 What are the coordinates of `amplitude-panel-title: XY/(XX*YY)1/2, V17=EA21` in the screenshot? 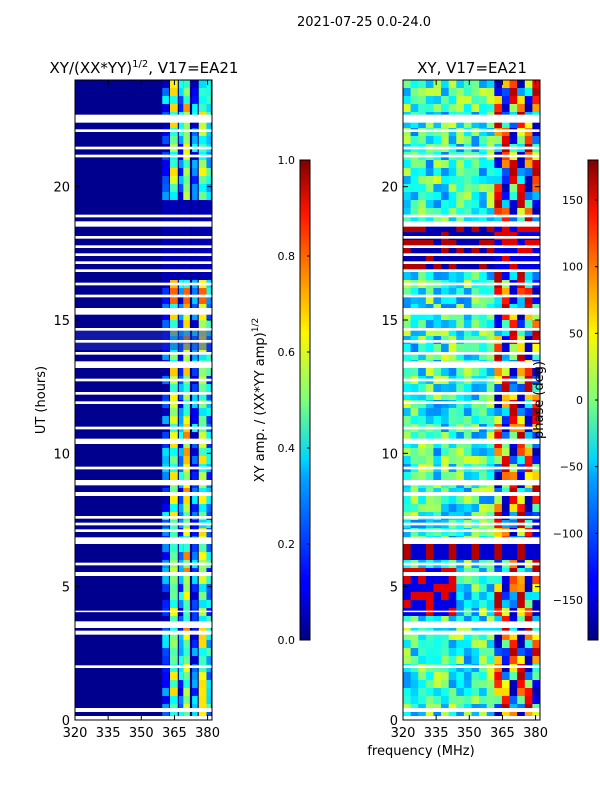 It's located at (144, 68).